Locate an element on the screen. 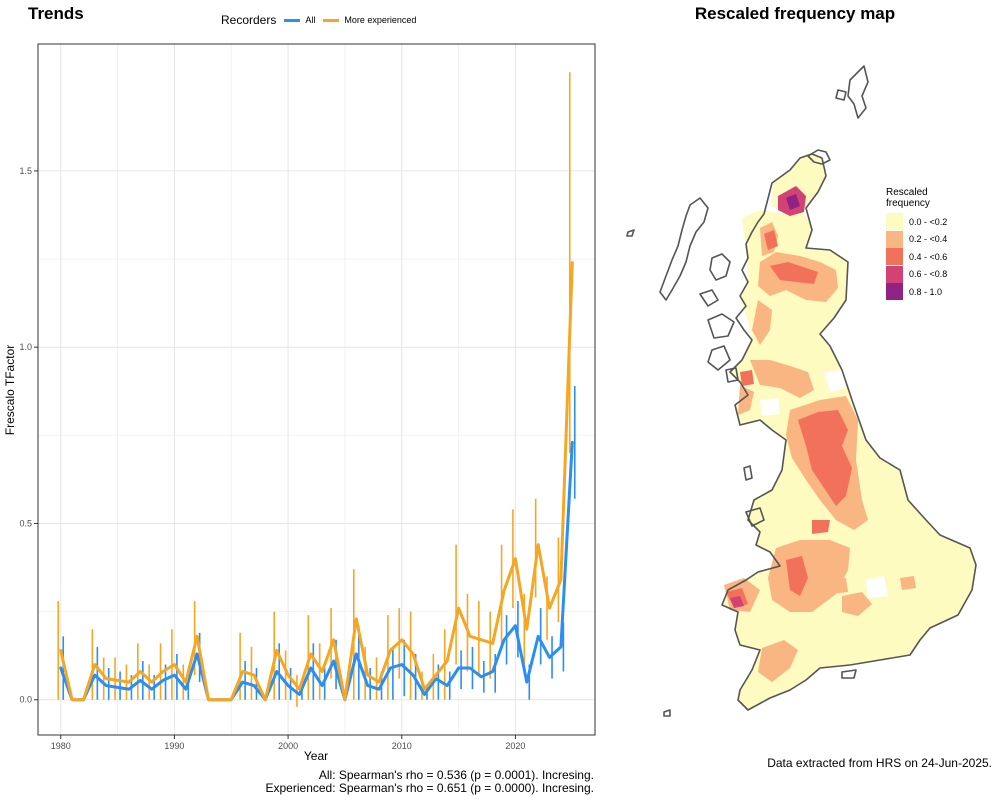 This screenshot has height=800, width=1000. coast-shetland is located at coordinates (858, 92).